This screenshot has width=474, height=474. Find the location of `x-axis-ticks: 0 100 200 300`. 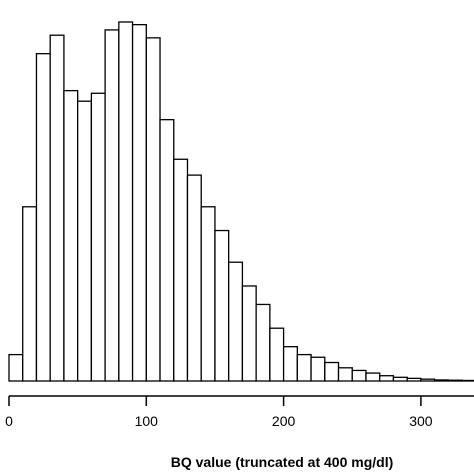

x-axis-ticks: 0 100 200 300 is located at coordinates (219, 412).